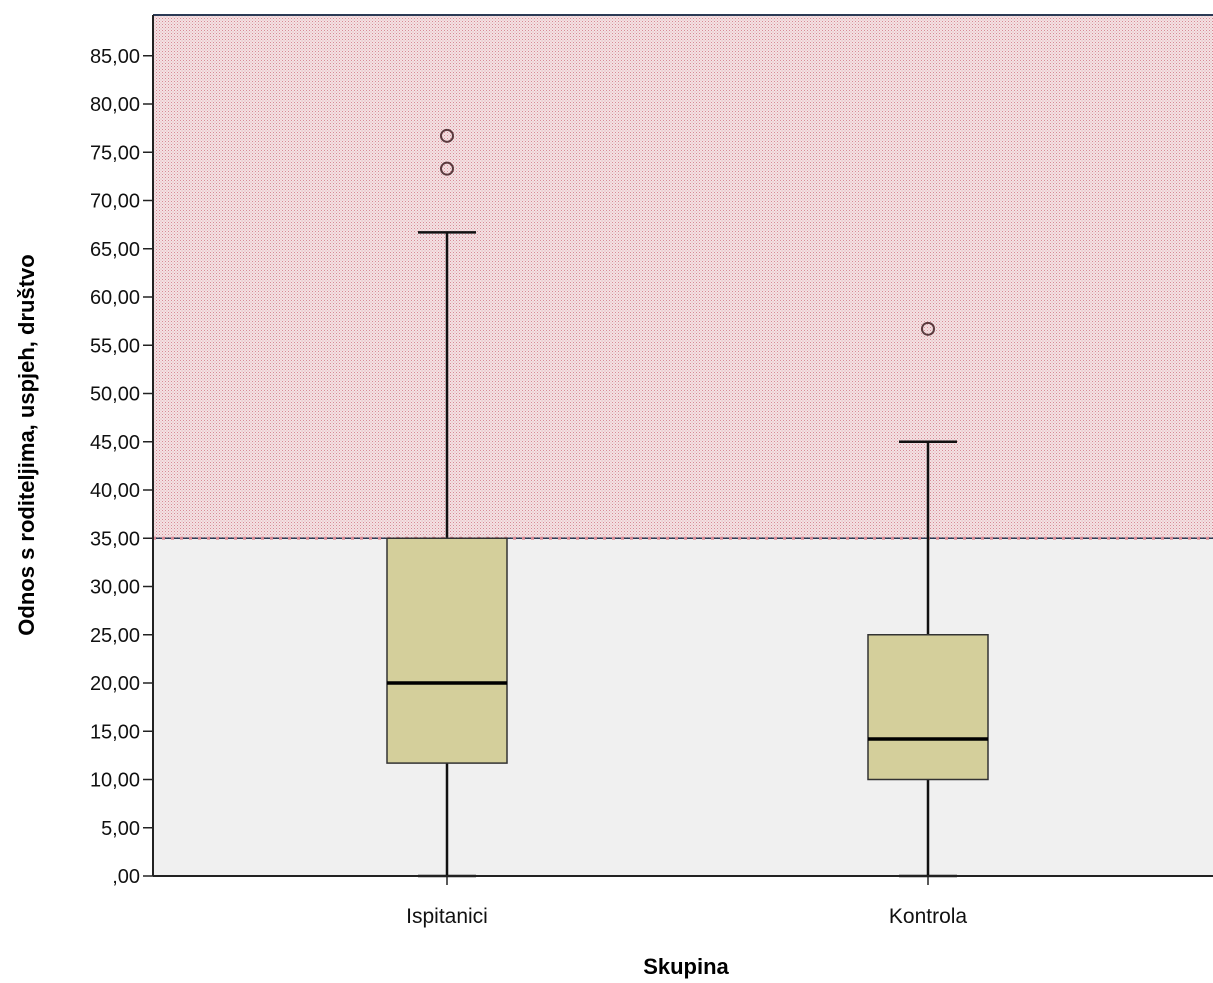 This screenshot has height=983, width=1213. I want to click on y-tick-label: 10,00, so click(115, 781).